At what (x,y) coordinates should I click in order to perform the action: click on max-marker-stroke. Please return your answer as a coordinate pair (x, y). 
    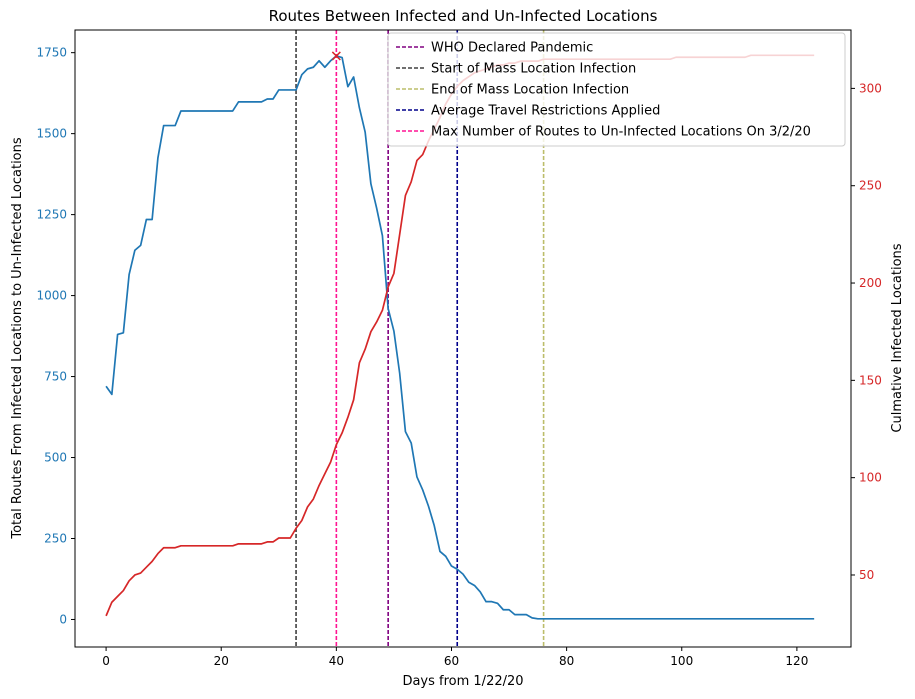
    Looking at the image, I should click on (336, 56).